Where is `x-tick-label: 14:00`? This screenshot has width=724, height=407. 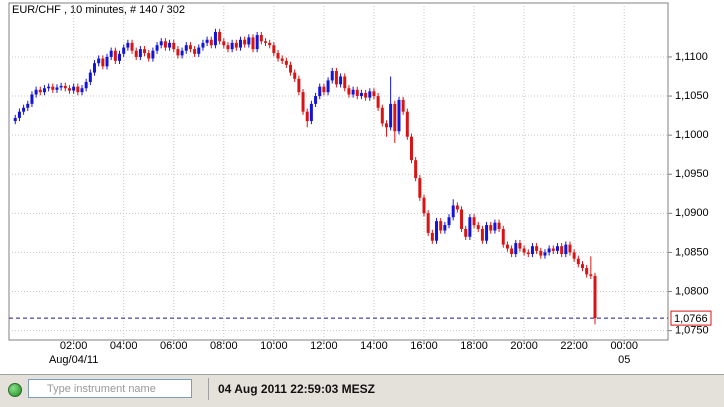
x-tick-label: 14:00 is located at coordinates (374, 346).